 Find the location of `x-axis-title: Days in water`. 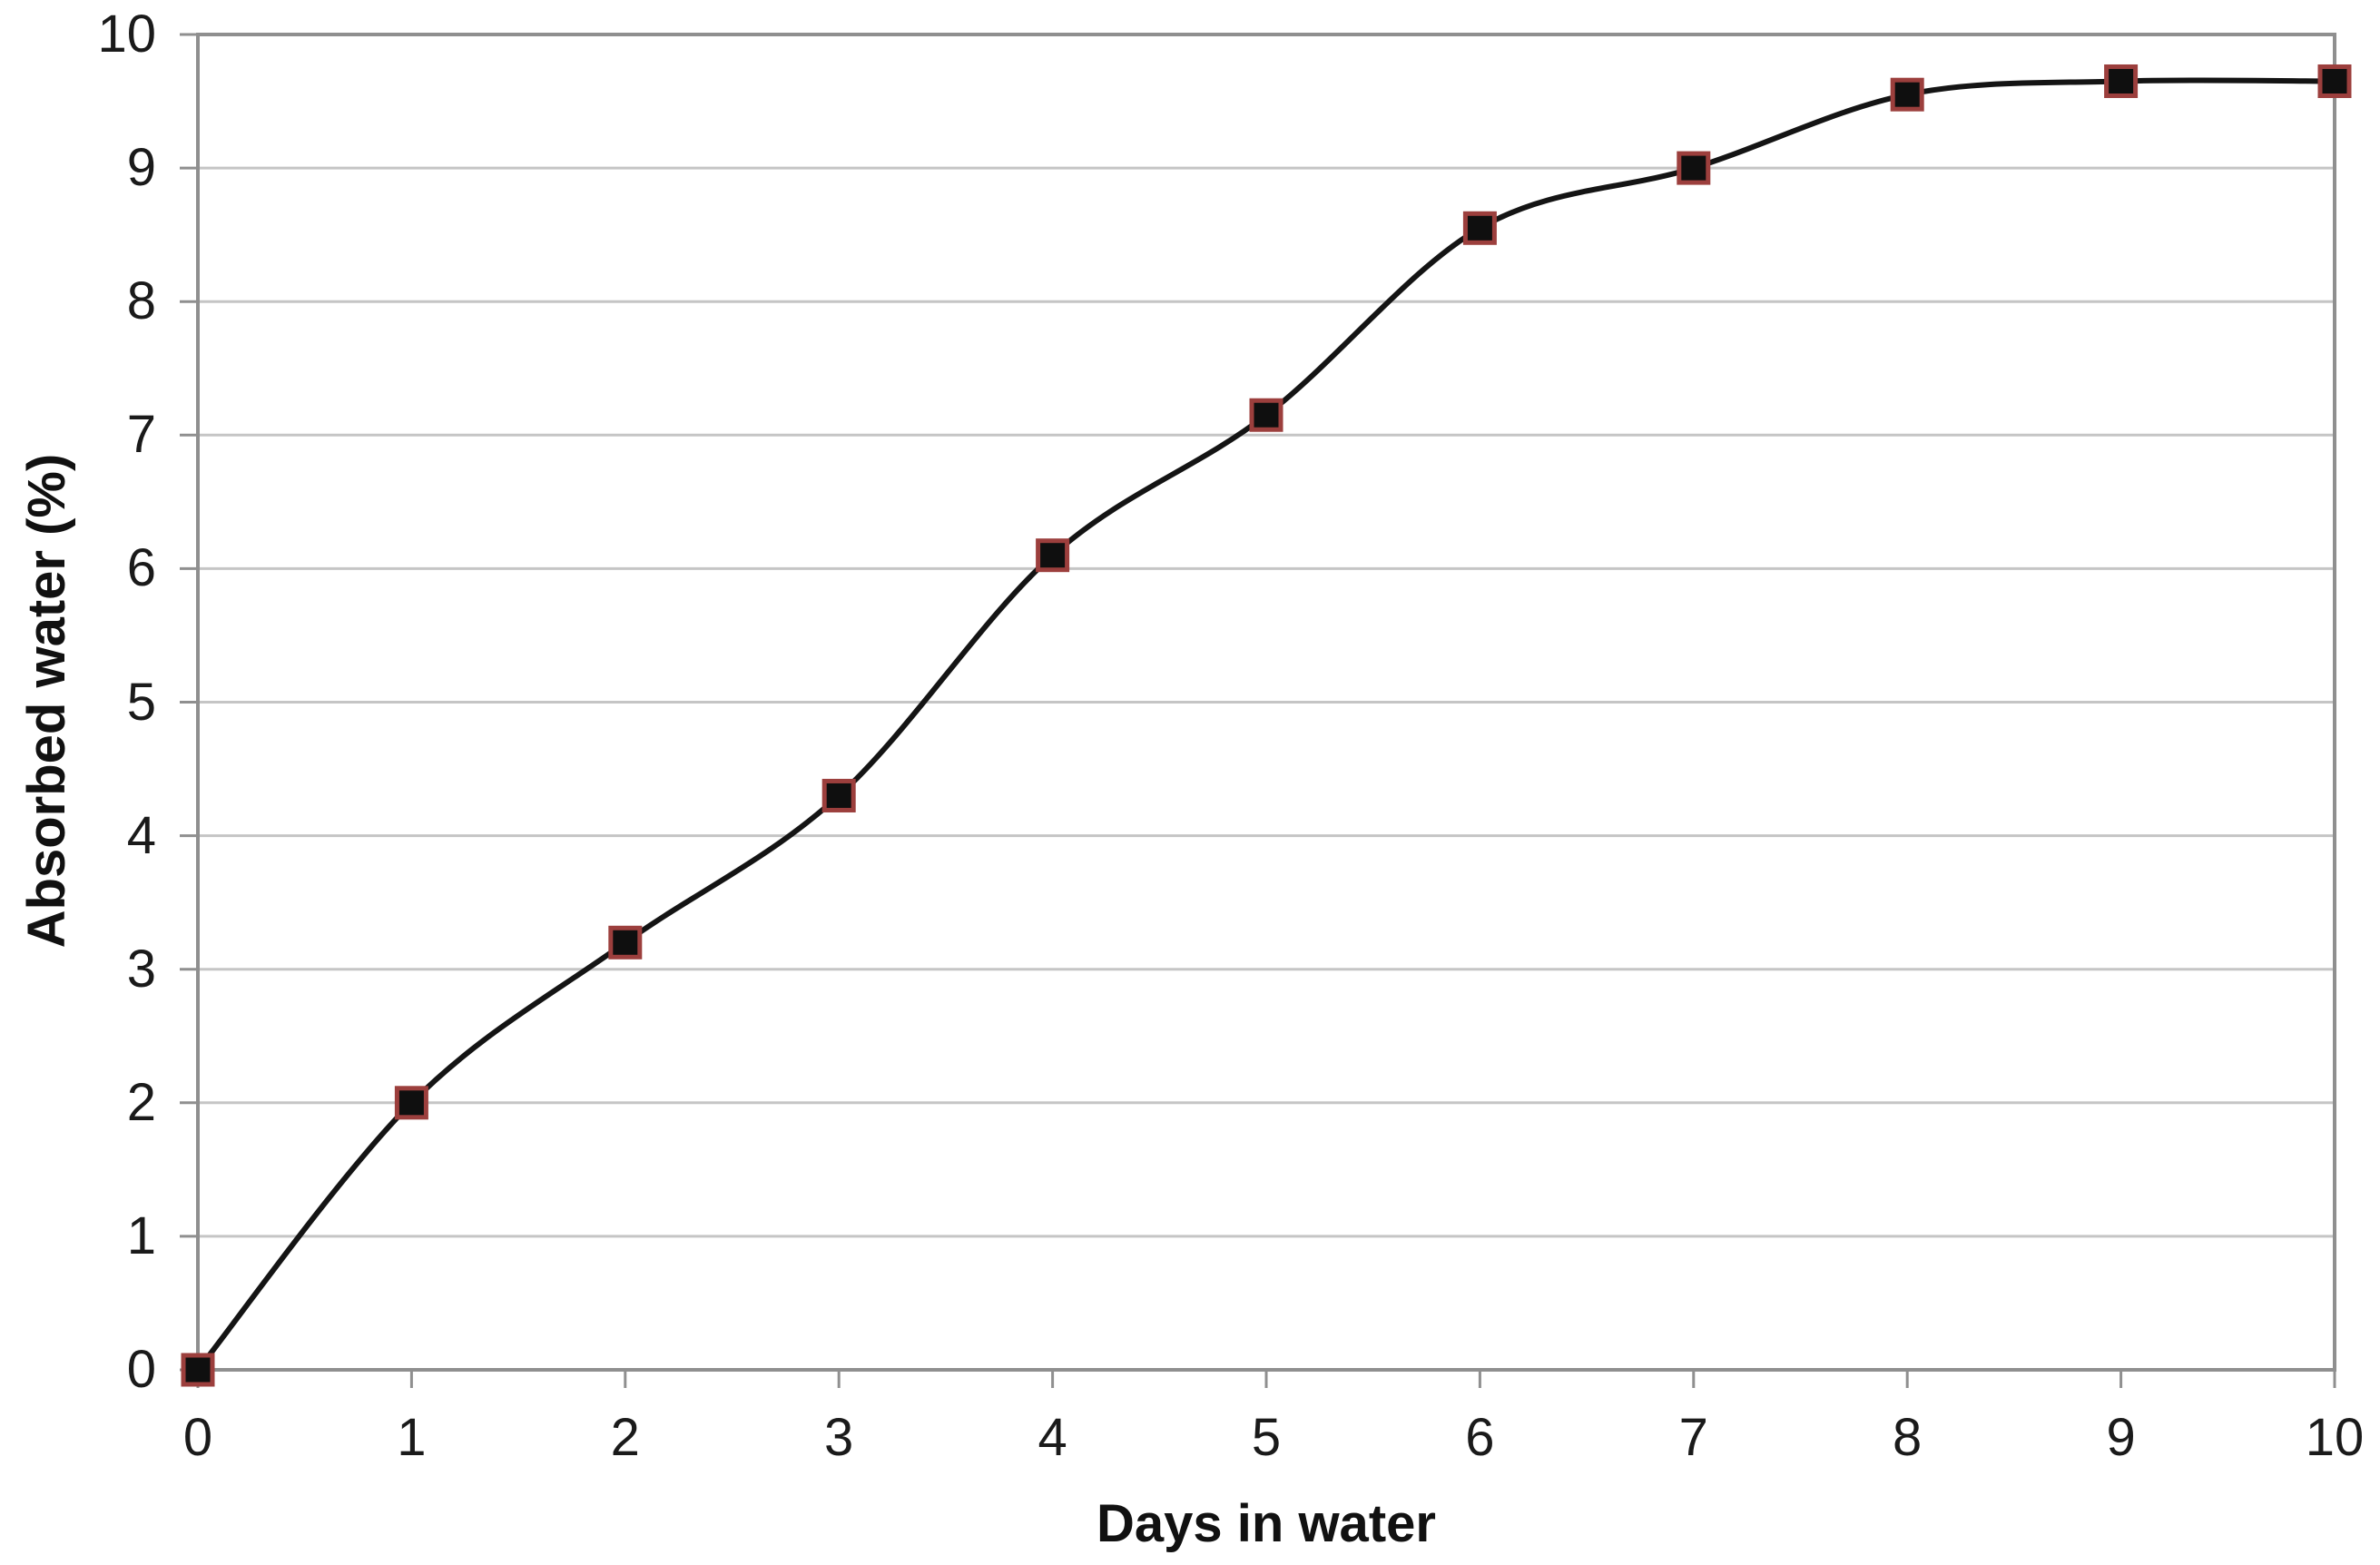

x-axis-title: Days in water is located at coordinates (1266, 1524).